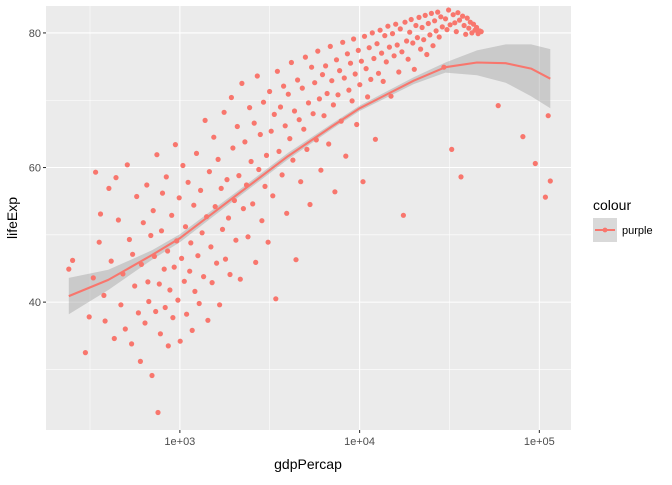 The width and height of the screenshot is (672, 485). Describe the element at coordinates (35, 303) in the screenshot. I see `y-tick-label: 40` at that location.